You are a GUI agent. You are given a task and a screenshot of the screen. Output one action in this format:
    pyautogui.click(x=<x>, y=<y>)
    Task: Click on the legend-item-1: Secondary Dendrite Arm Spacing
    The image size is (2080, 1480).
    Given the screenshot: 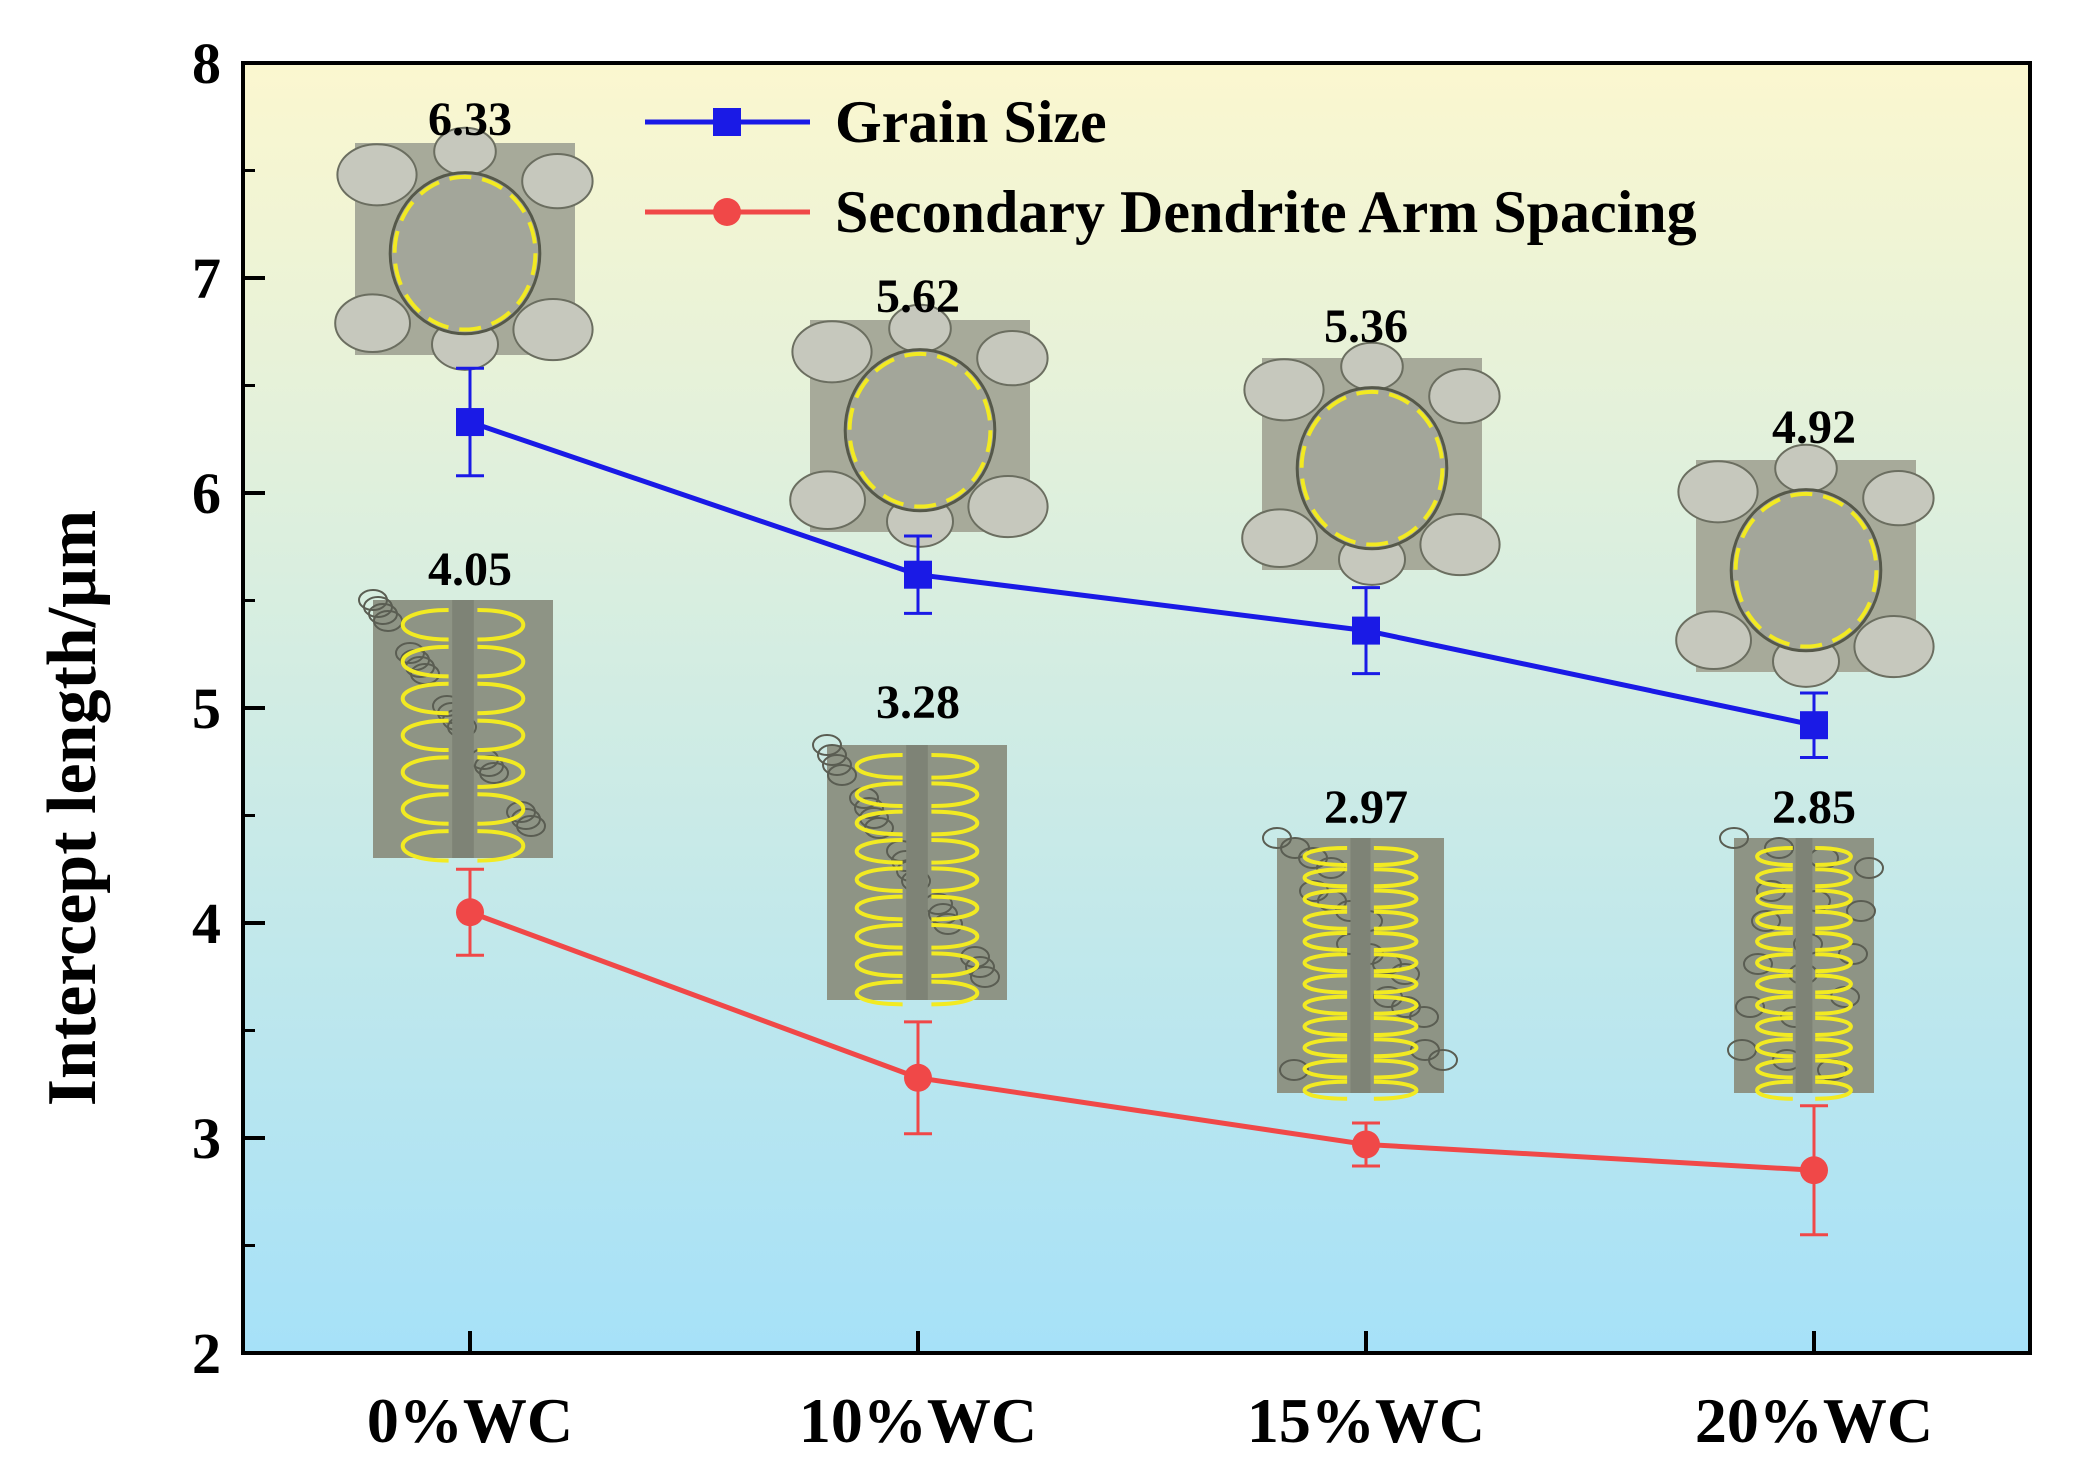 What is the action you would take?
    pyautogui.click(x=1171, y=212)
    